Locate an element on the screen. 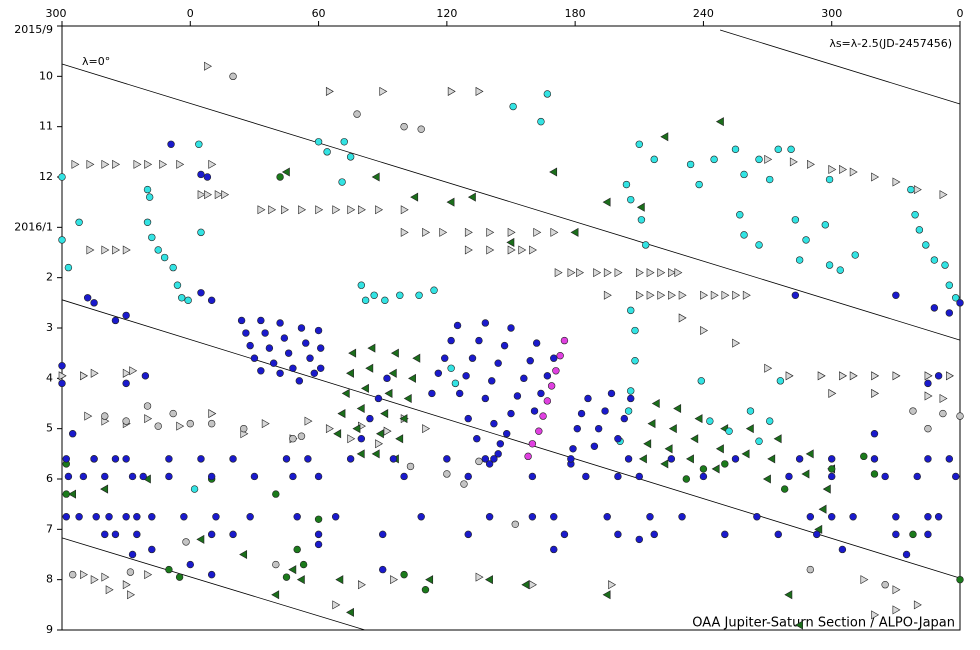 This screenshot has width=980, height=650. y-tick-label: 7 is located at coordinates (49, 528).